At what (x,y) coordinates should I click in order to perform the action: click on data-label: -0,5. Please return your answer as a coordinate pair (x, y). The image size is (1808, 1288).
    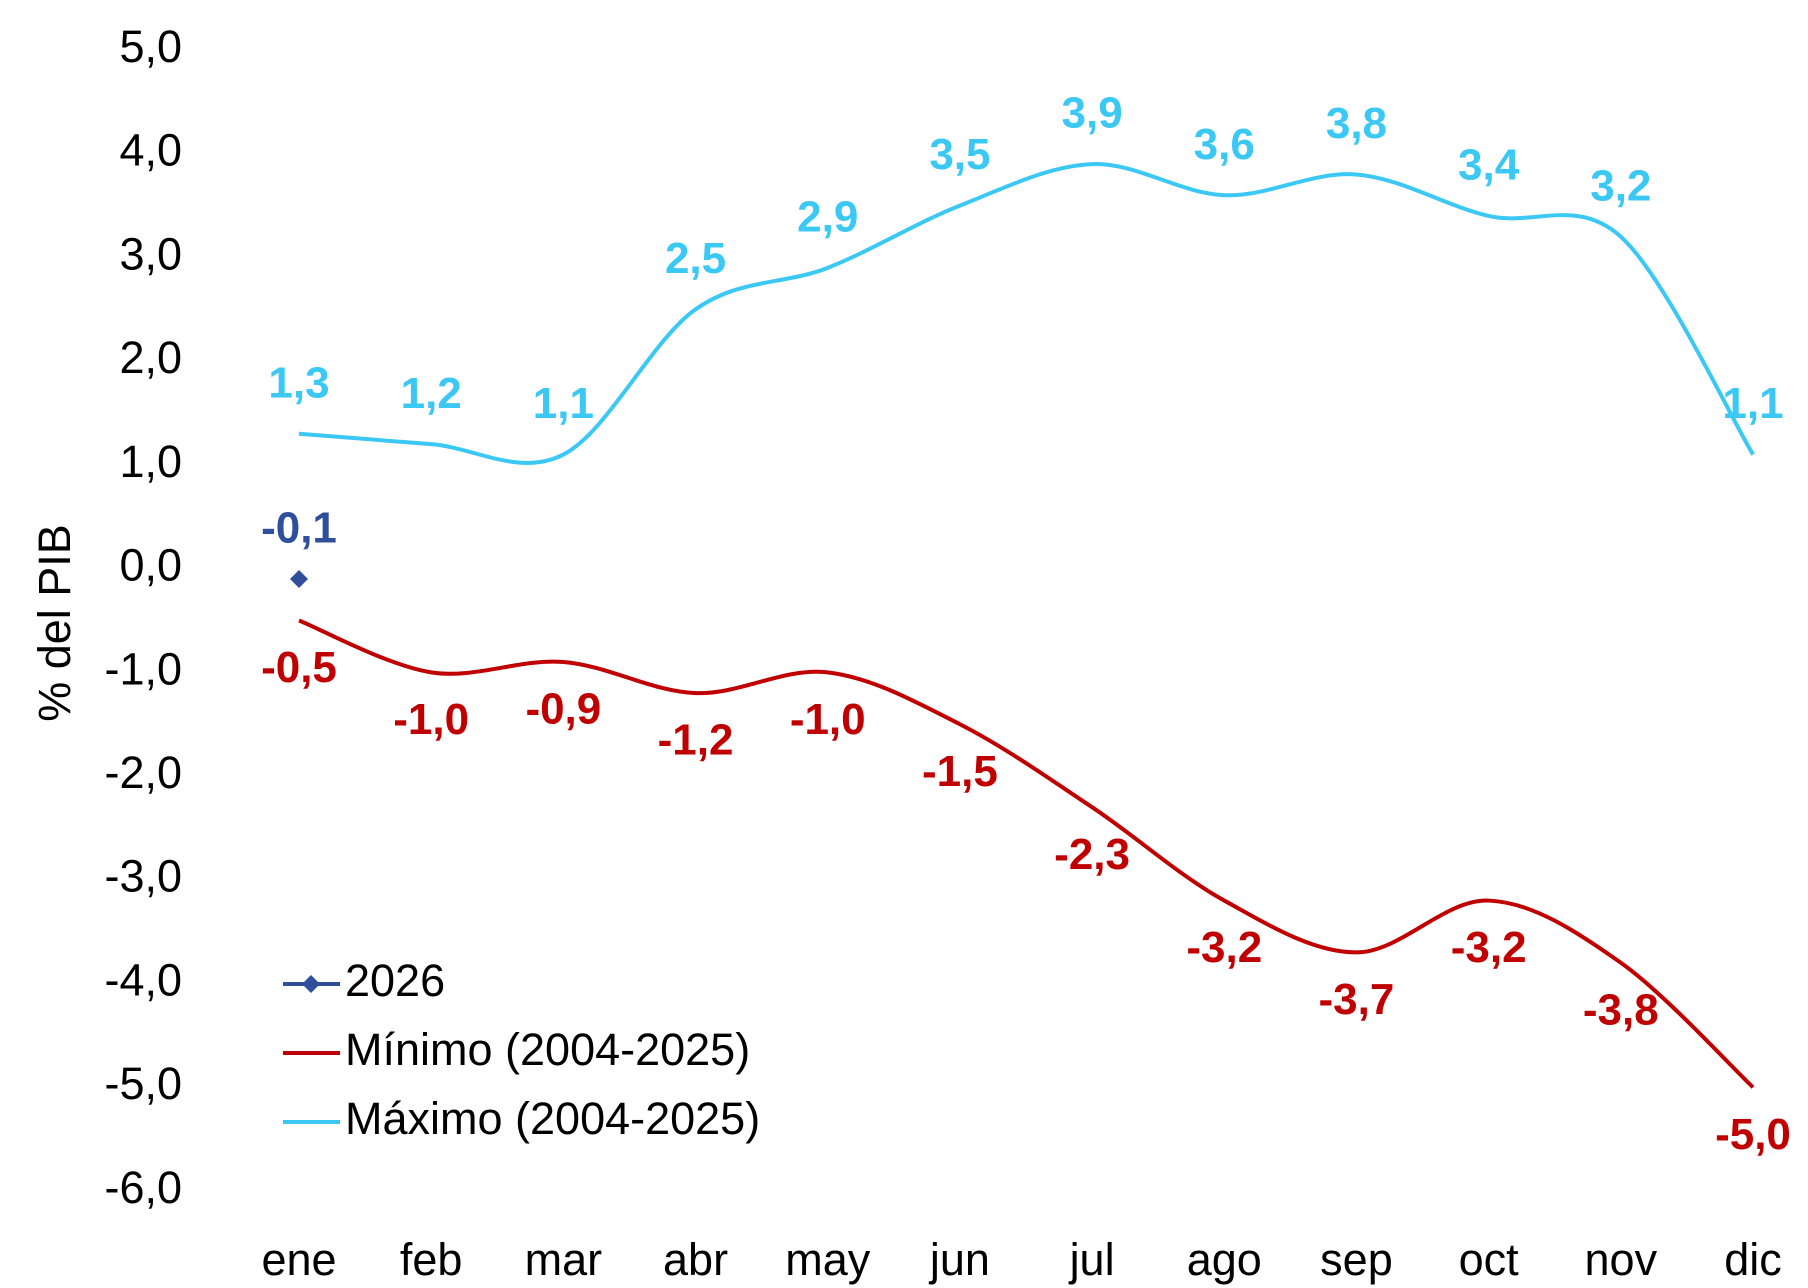
    Looking at the image, I should click on (299, 667).